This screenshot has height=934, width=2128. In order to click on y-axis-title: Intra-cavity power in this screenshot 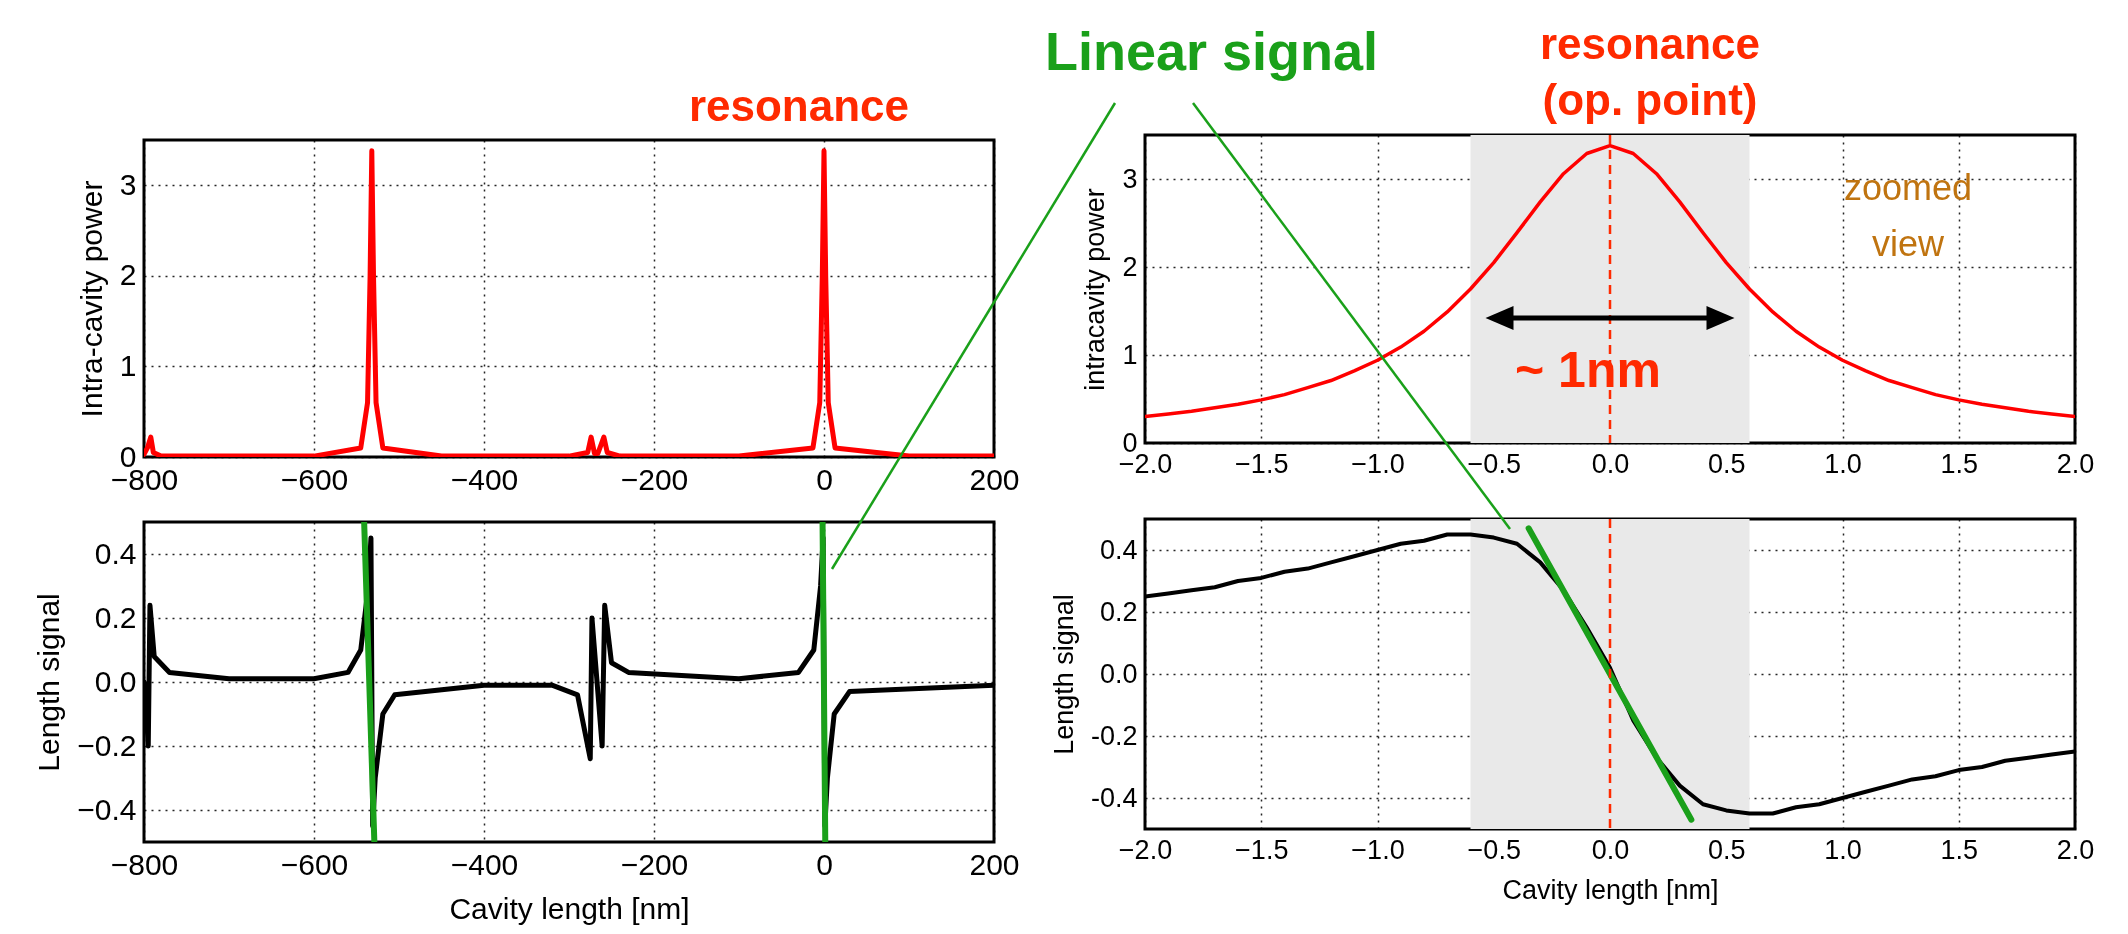, I will do `click(91, 299)`.